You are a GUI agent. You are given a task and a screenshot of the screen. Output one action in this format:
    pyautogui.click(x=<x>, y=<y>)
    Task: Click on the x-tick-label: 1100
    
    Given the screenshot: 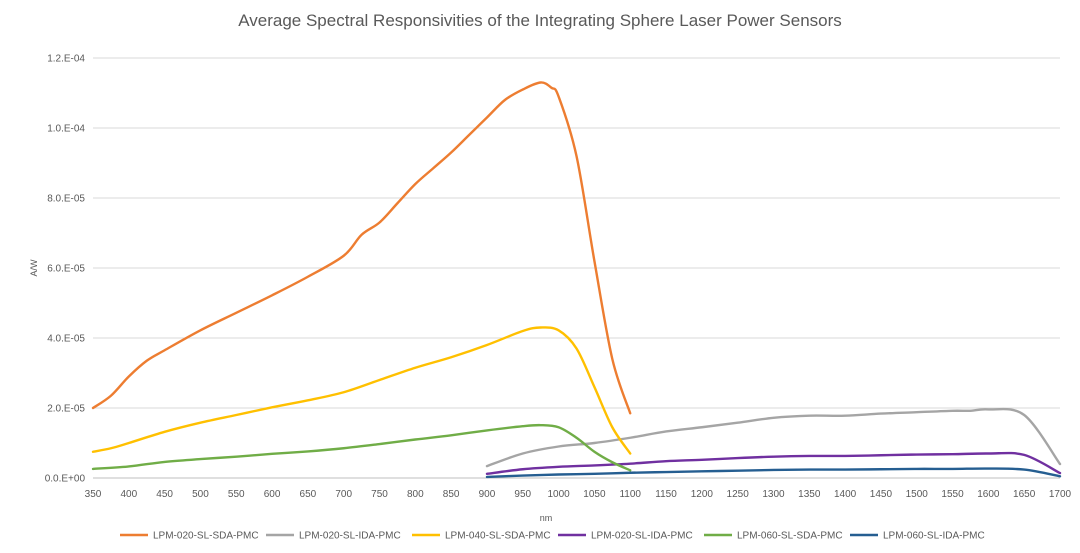 What is the action you would take?
    pyautogui.click(x=630, y=494)
    